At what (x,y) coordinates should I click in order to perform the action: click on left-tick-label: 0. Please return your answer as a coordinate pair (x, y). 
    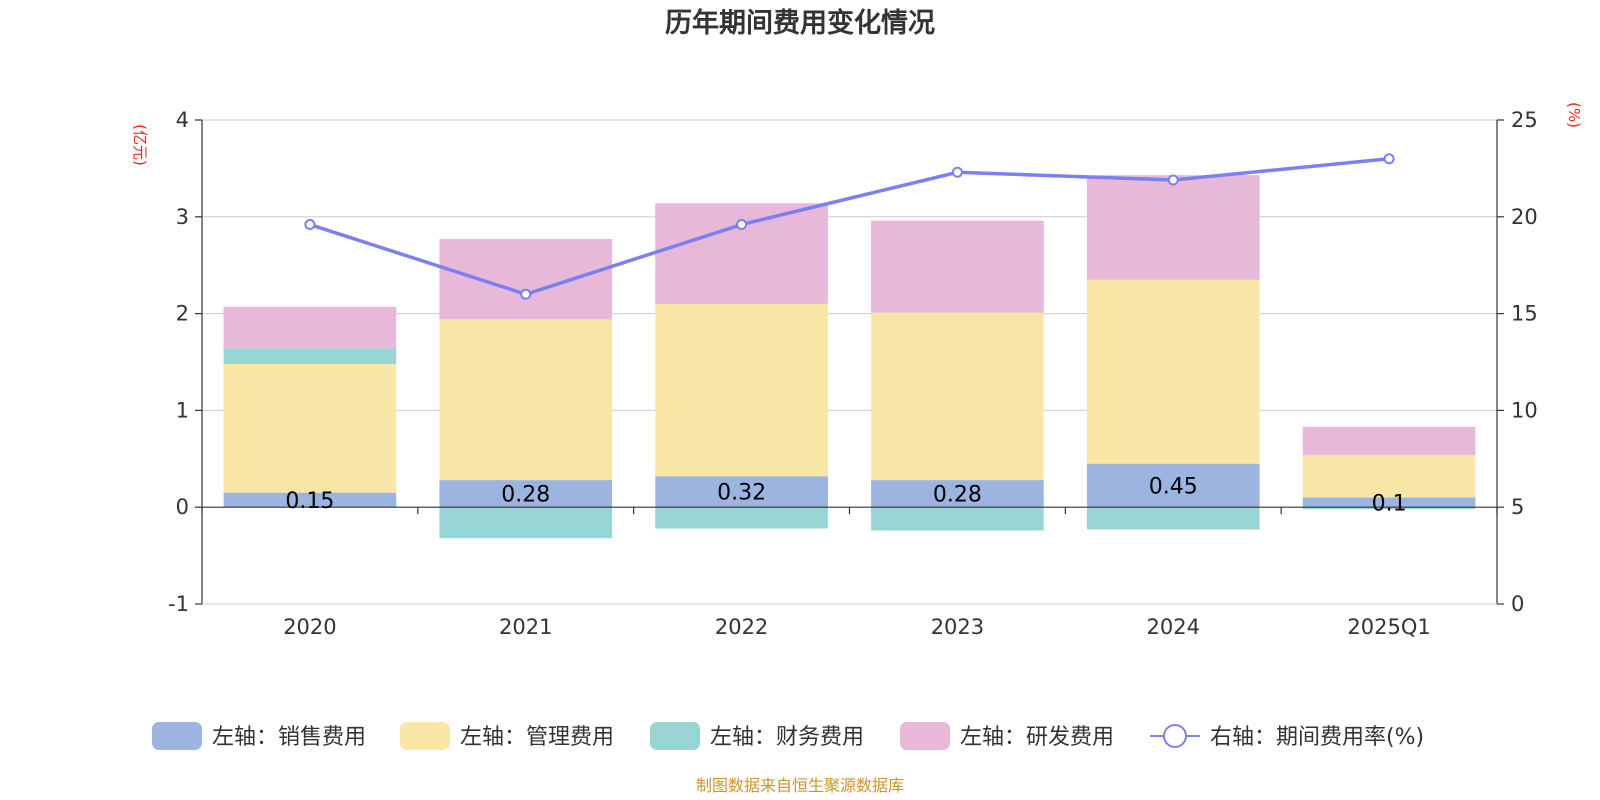
    Looking at the image, I should click on (182, 507).